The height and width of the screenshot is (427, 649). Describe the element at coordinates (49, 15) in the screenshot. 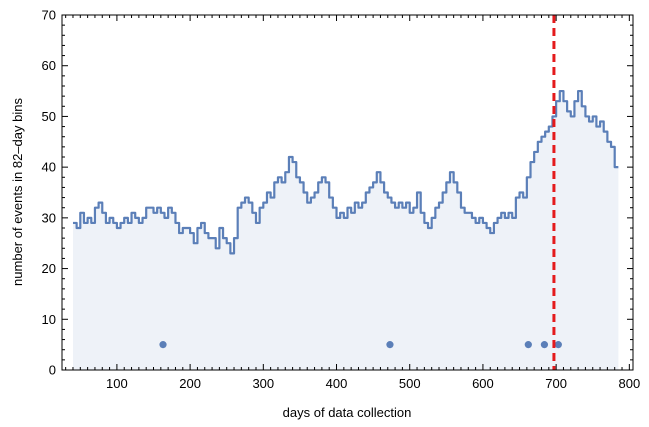

I see `y-tick-label: 70` at that location.